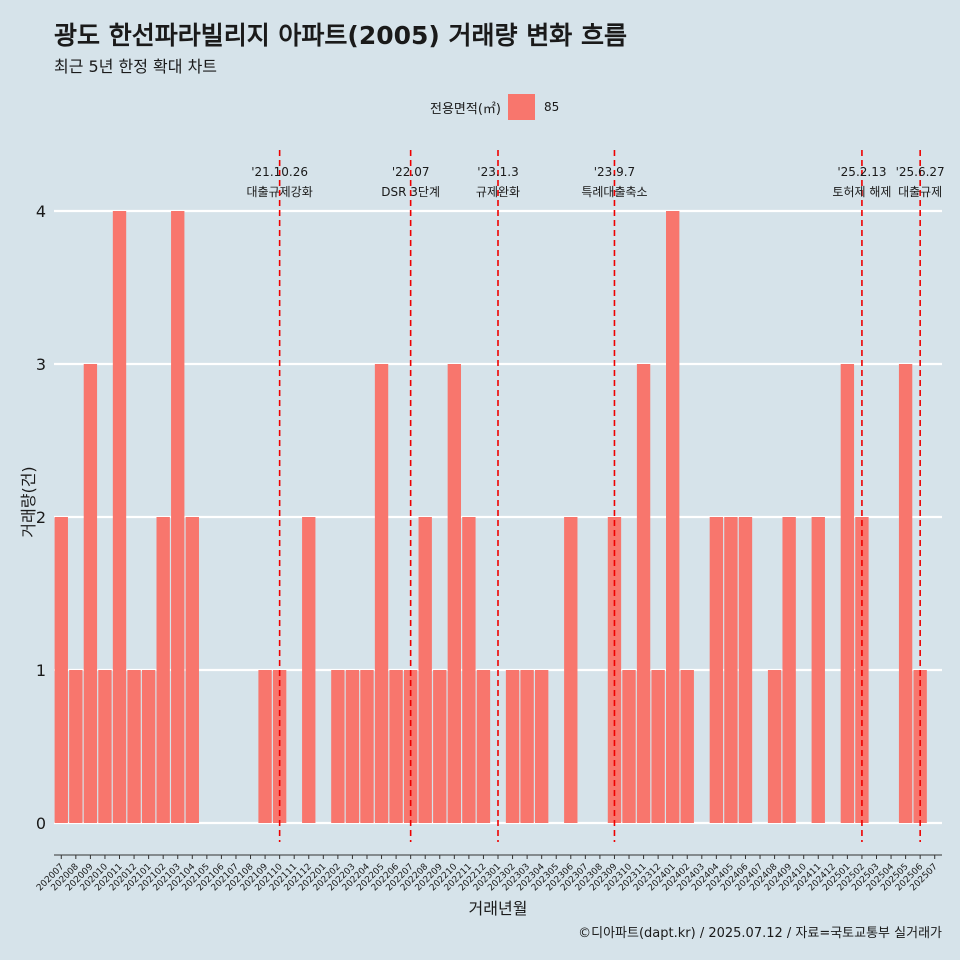 This screenshot has height=960, width=960. Describe the element at coordinates (521, 107) in the screenshot. I see `legend-swatch` at that location.